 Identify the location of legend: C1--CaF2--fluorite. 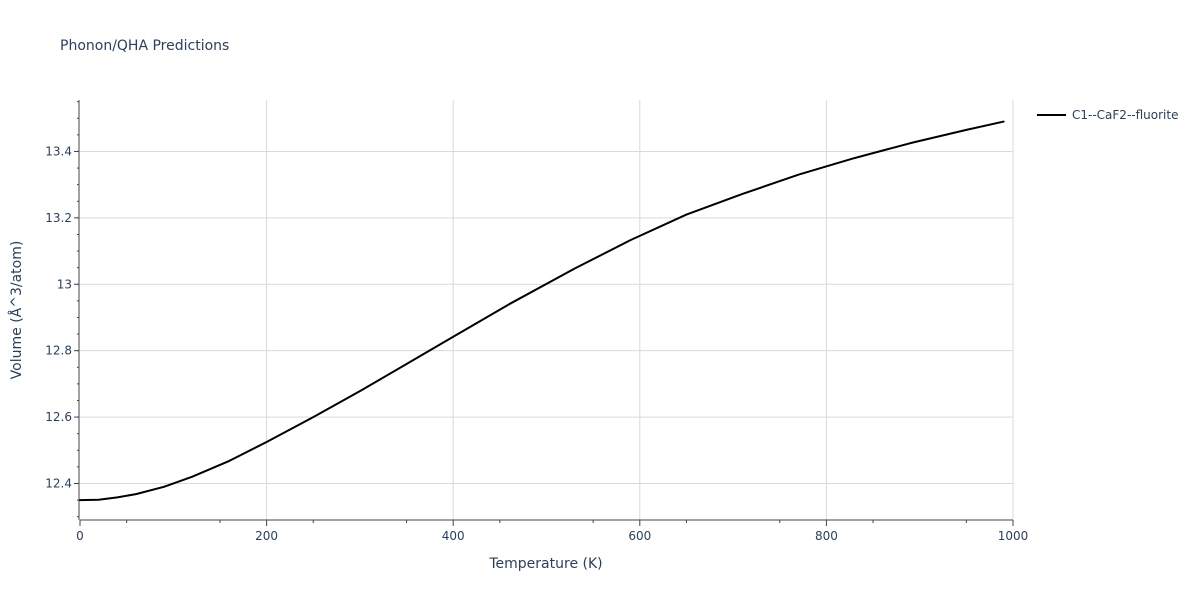
(1107, 115).